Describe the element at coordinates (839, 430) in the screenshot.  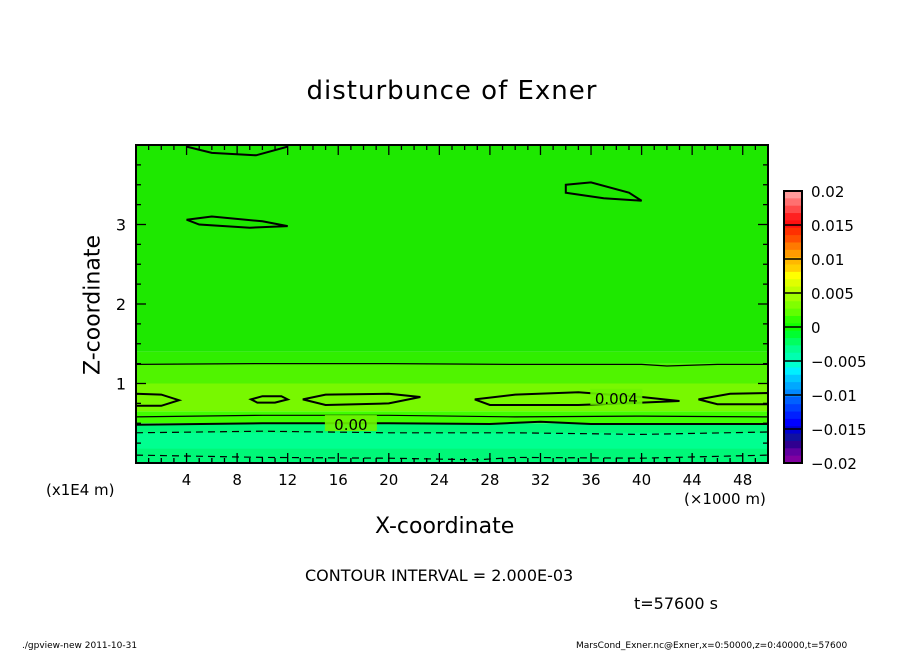
I see `colorbar-label: −0.015` at that location.